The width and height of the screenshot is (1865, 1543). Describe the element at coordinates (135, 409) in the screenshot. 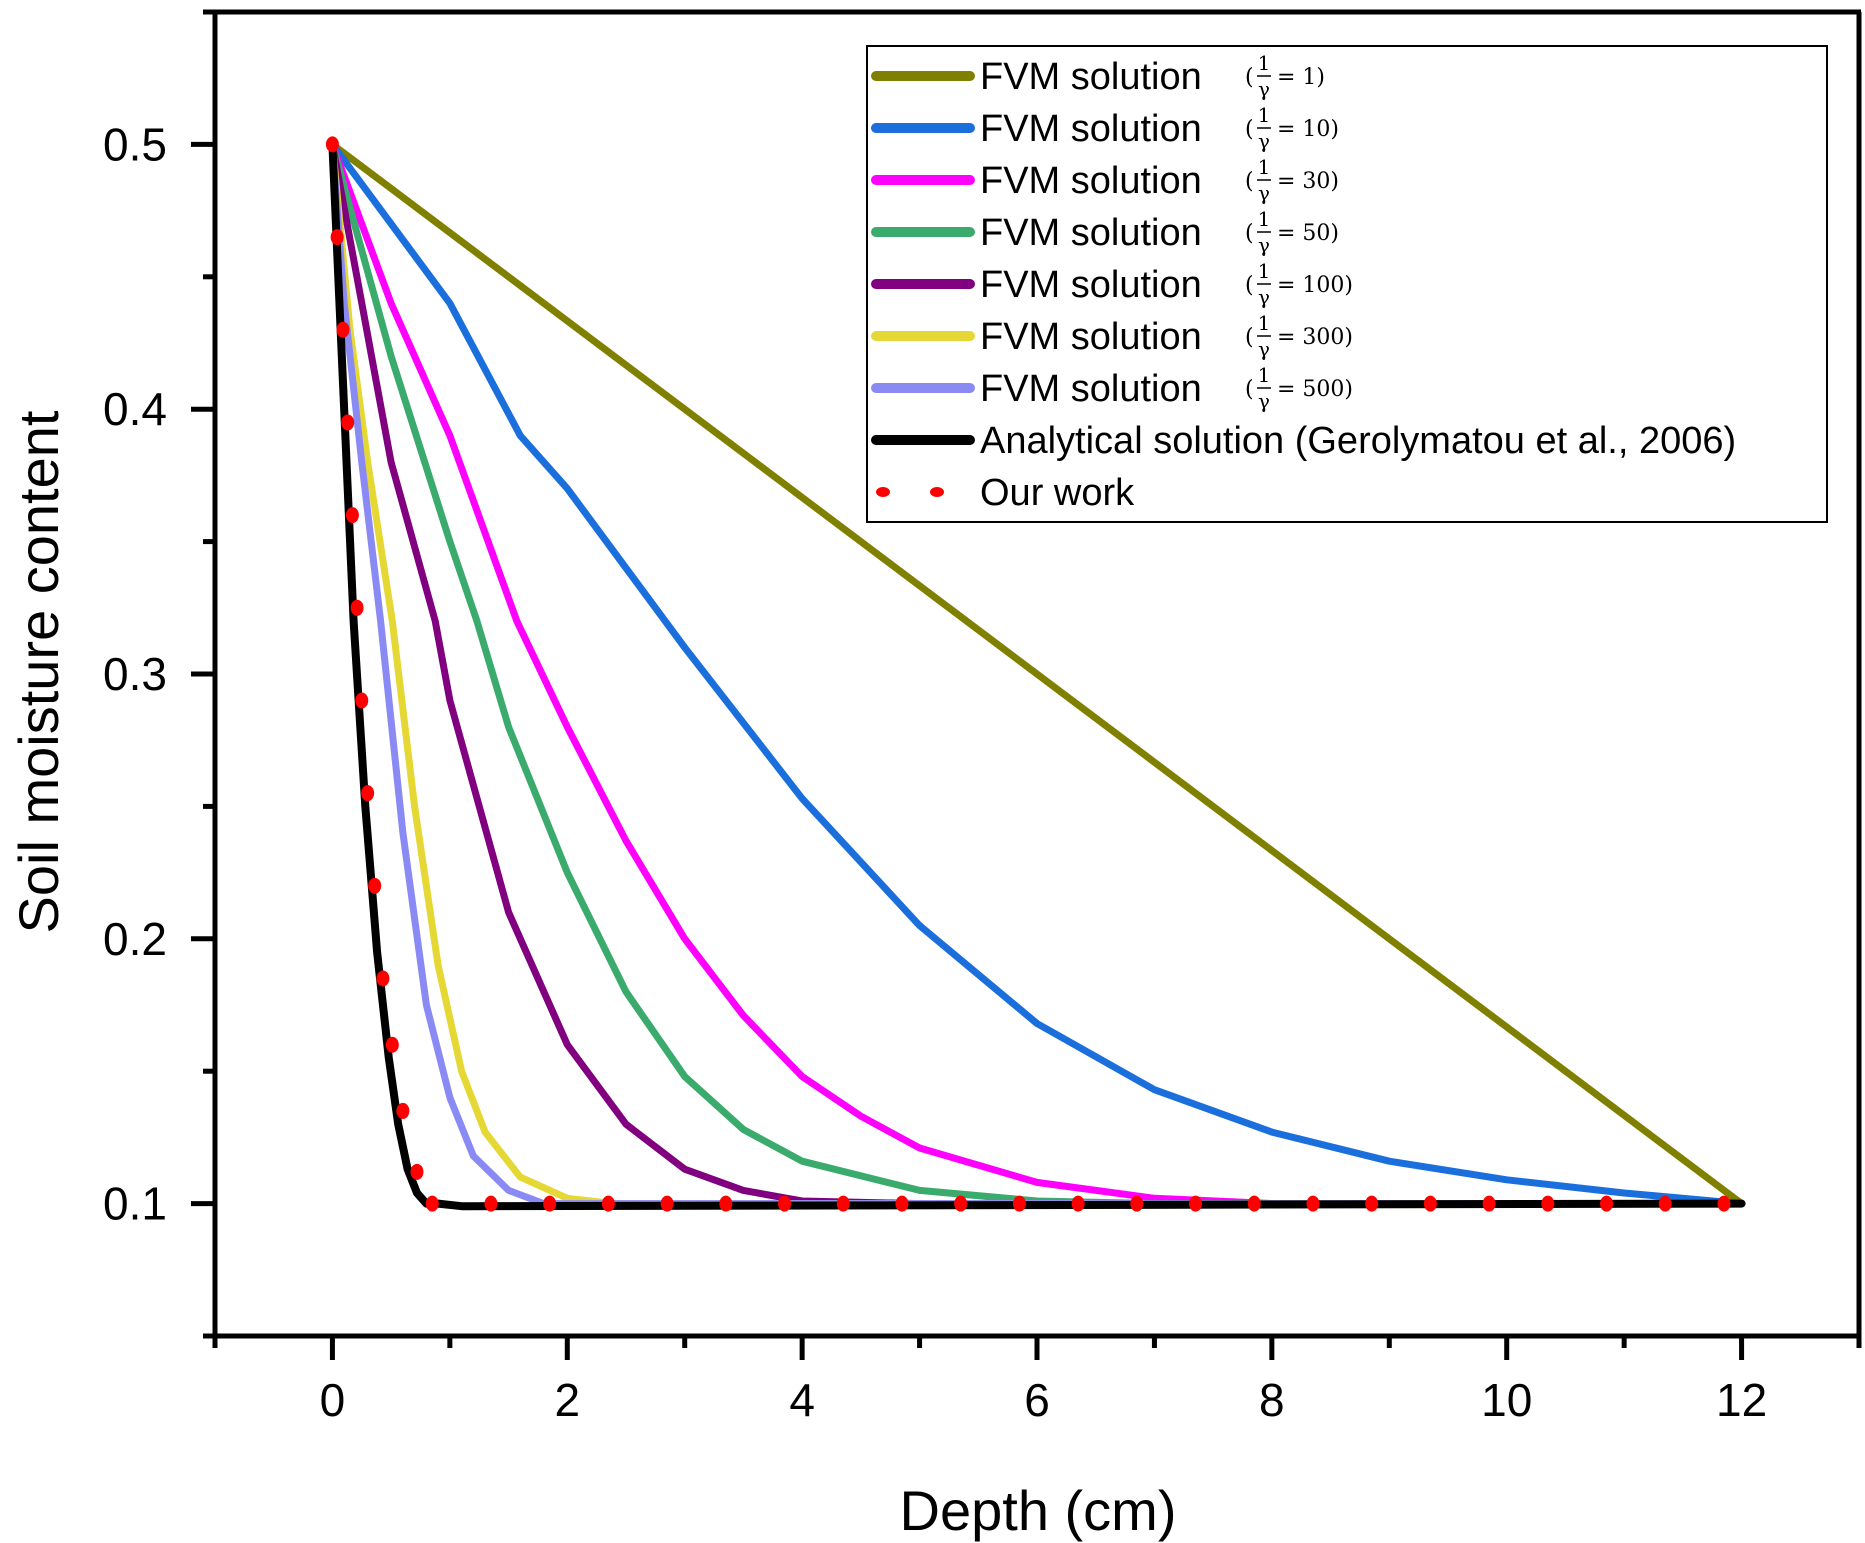

I see `y-tick-label: 0.4` at that location.